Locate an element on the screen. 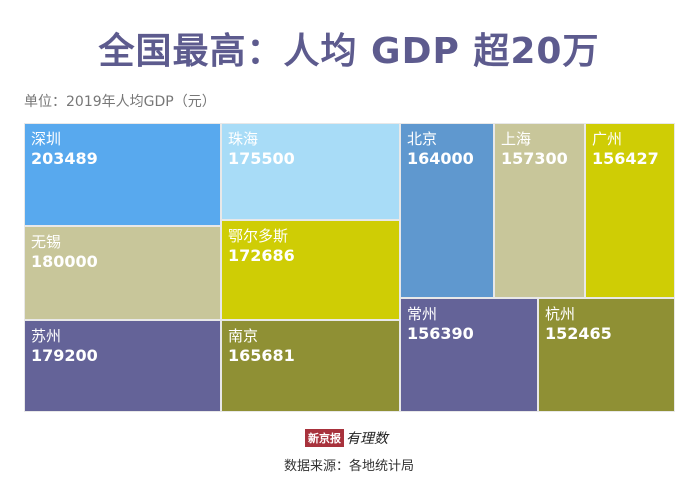  cell-value-label: 165681 is located at coordinates (261, 355).